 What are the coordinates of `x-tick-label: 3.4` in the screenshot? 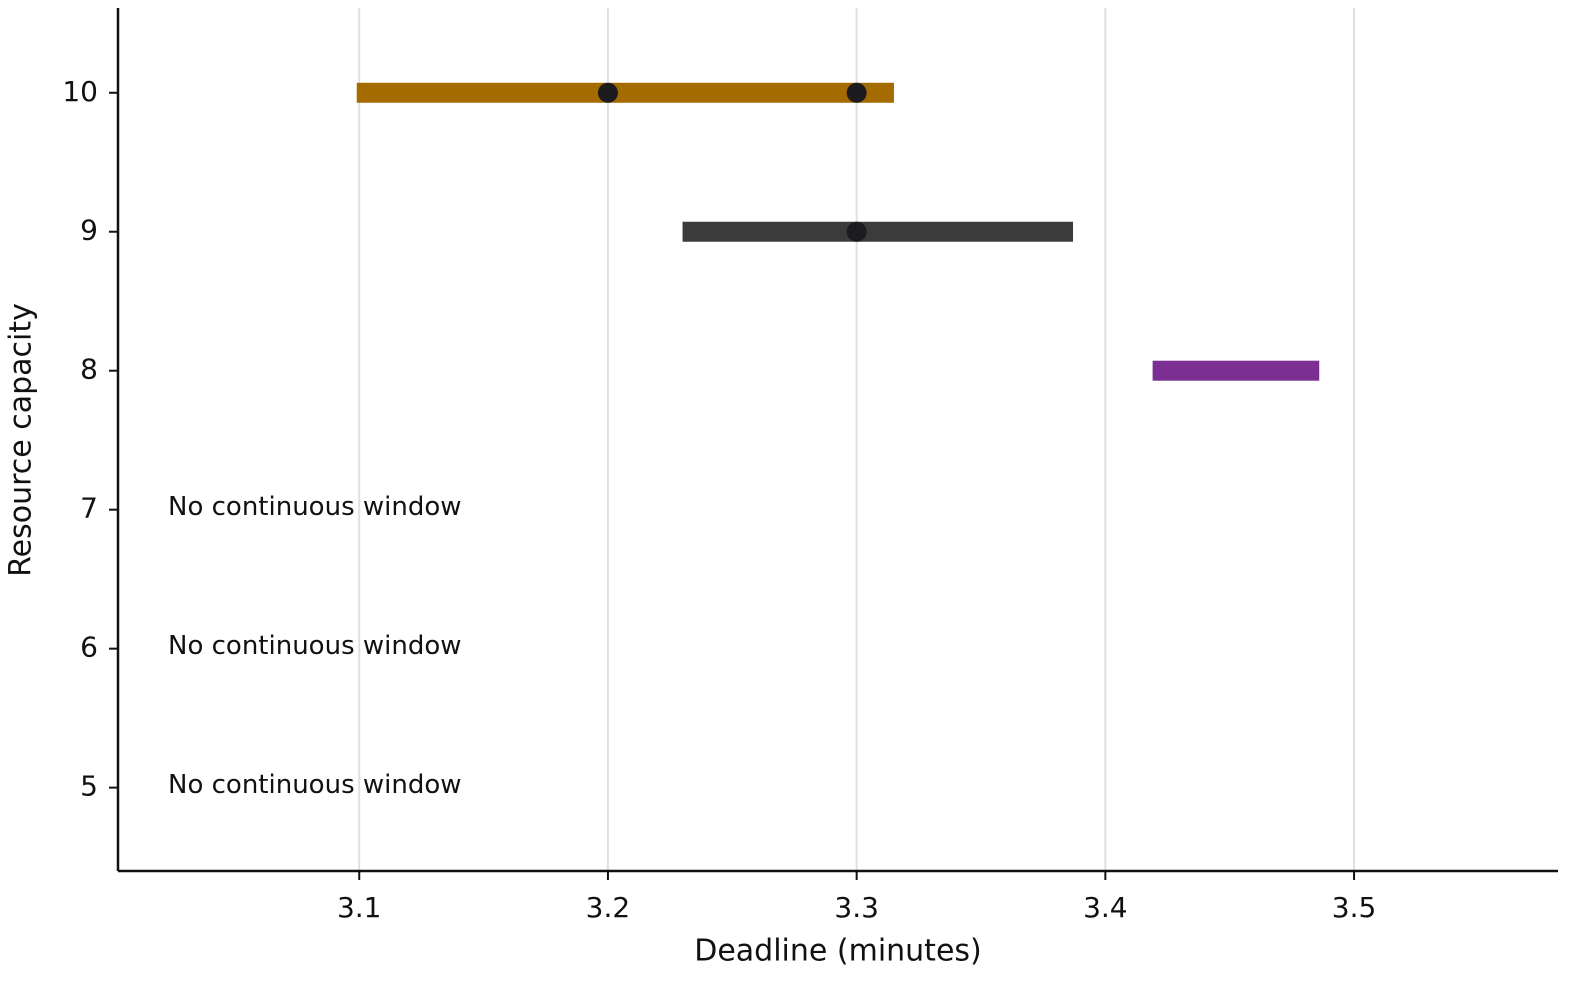 It's located at (1105, 907).